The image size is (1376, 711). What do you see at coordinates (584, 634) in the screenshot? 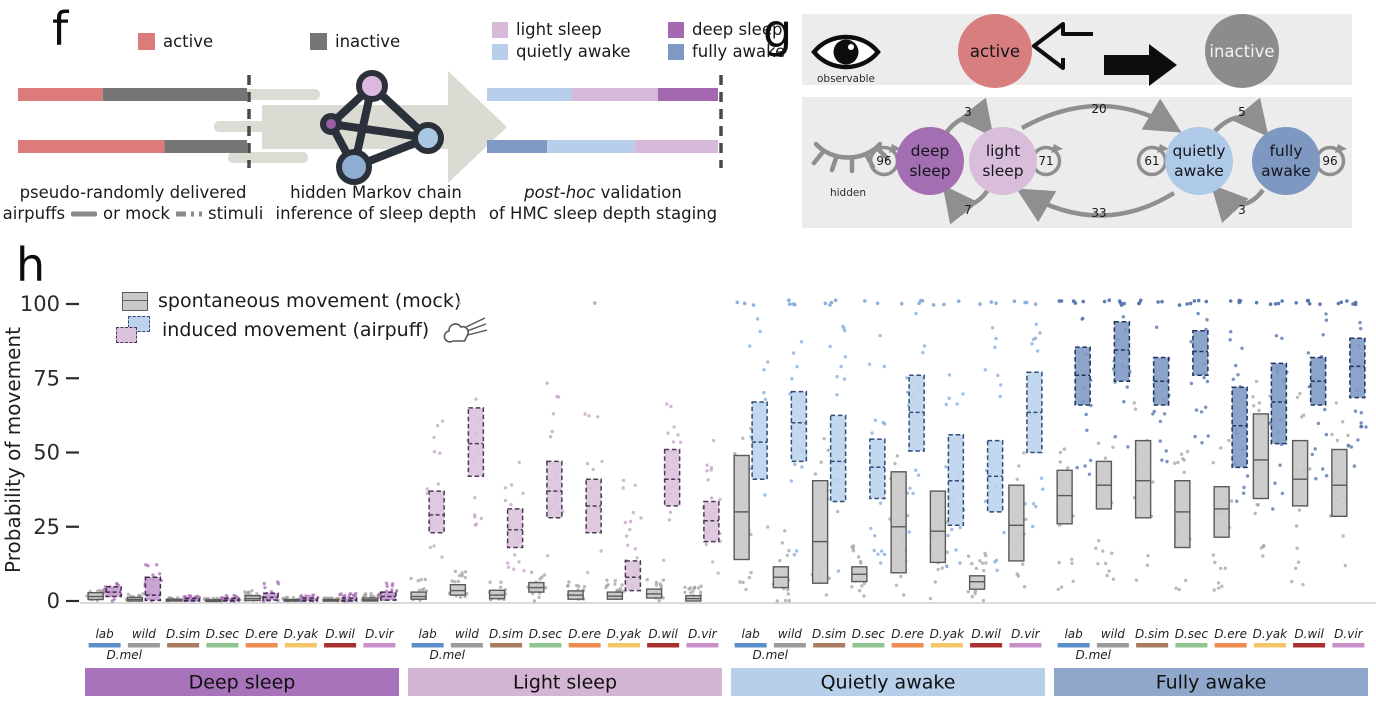
I see `species-label: D.ere` at bounding box center [584, 634].